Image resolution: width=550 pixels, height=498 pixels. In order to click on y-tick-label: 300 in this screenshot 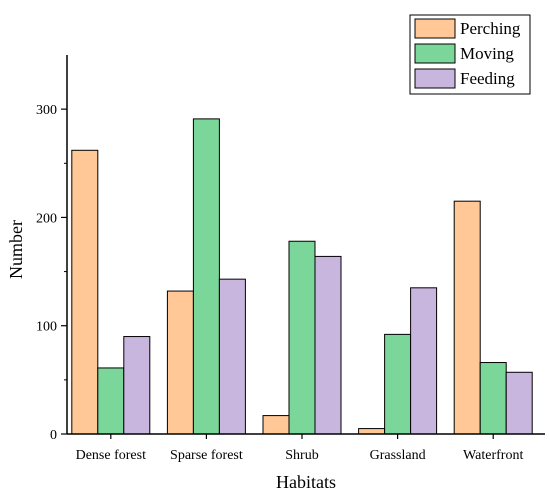, I will do `click(46, 110)`.